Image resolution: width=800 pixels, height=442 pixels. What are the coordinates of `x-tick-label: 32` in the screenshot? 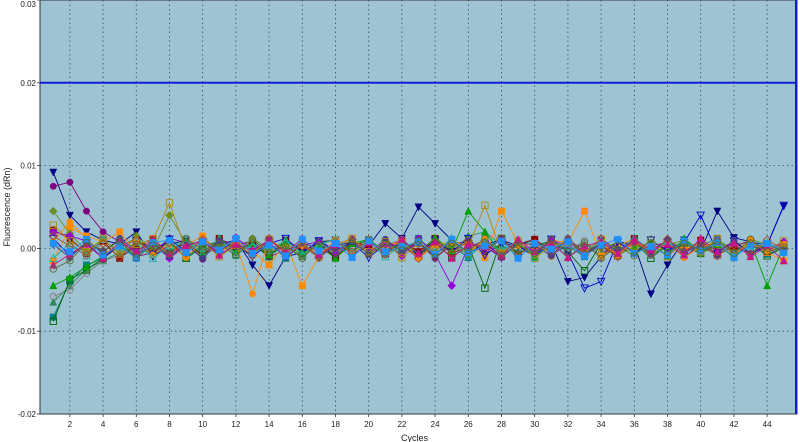 It's located at (567, 424).